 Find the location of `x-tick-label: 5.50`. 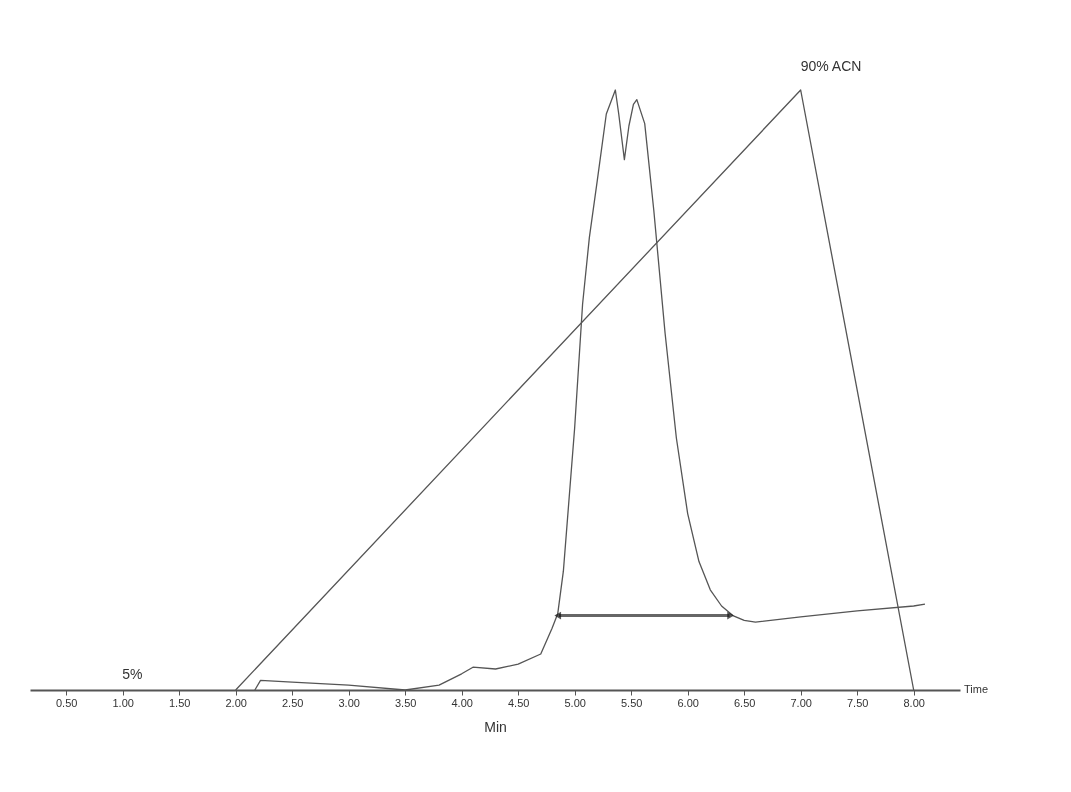

x-tick-label: 5.50 is located at coordinates (631, 702).